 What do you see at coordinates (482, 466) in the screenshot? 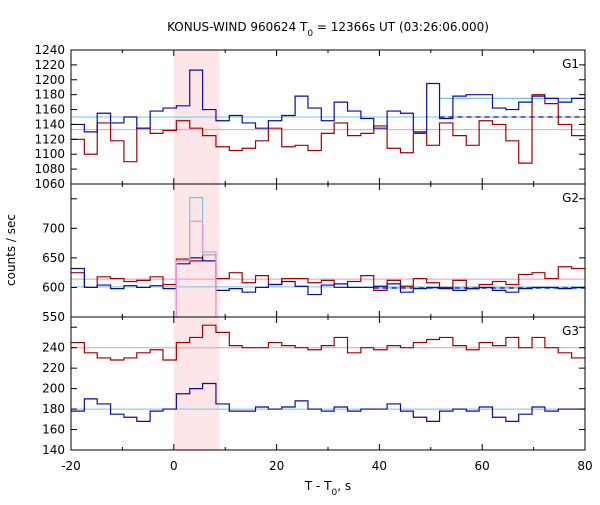
I see `x-tick-label: 60` at bounding box center [482, 466].